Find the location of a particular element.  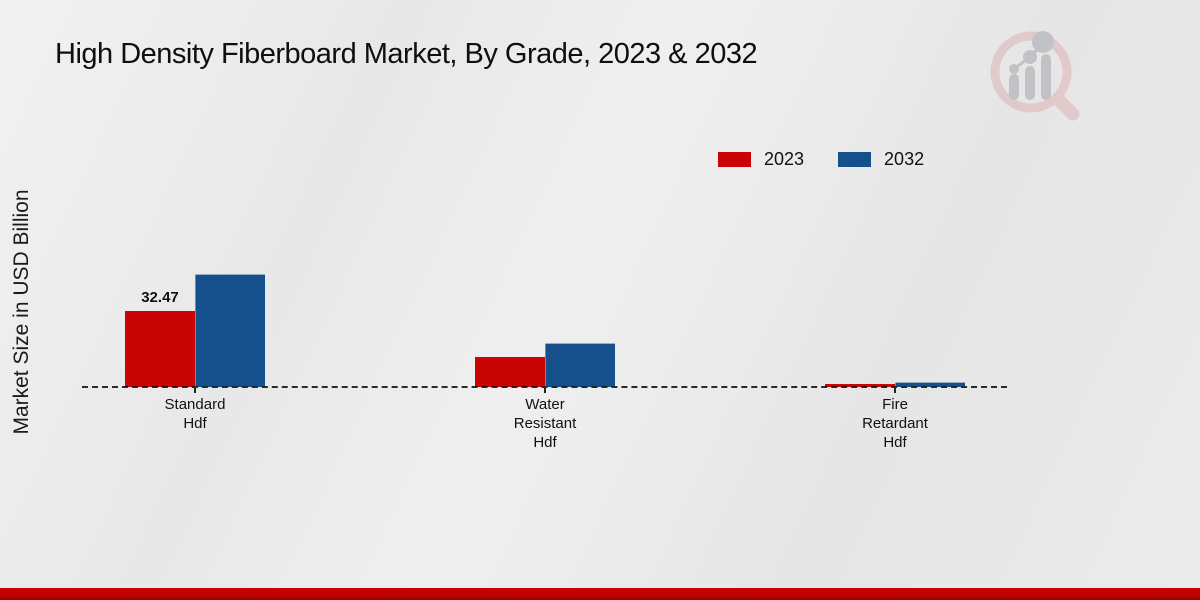

category-label-2: Fire Retardant Hdf is located at coordinates (895, 423).